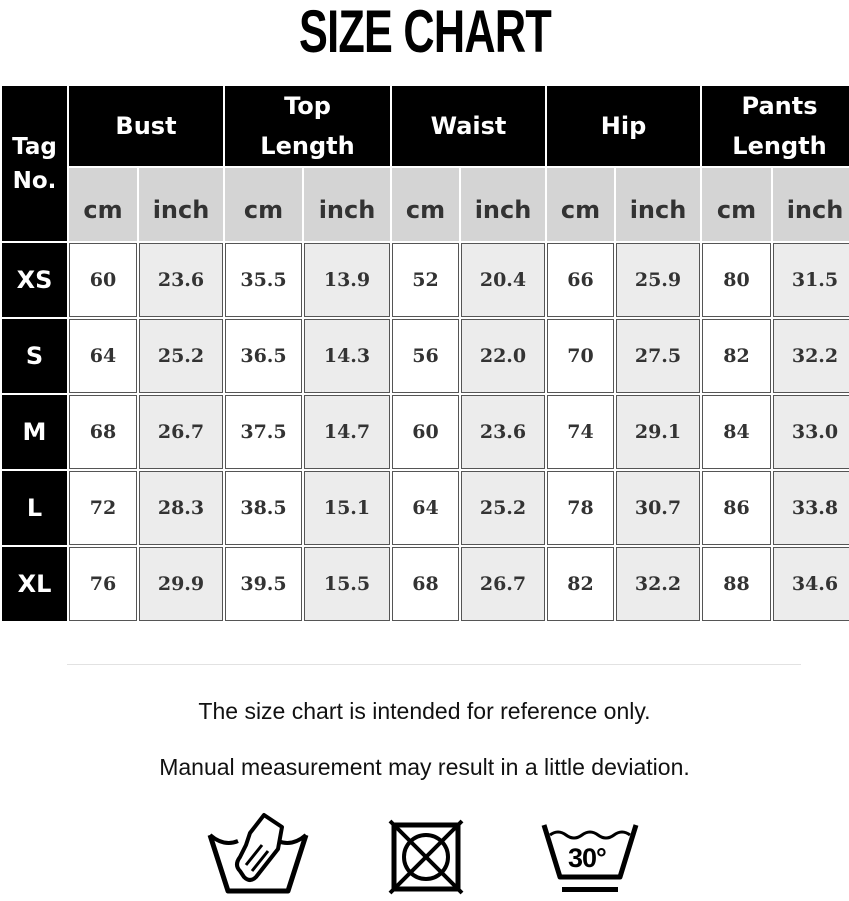 Image resolution: width=849 pixels, height=901 pixels. What do you see at coordinates (347, 356) in the screenshot?
I see `table-cell: 14.3` at bounding box center [347, 356].